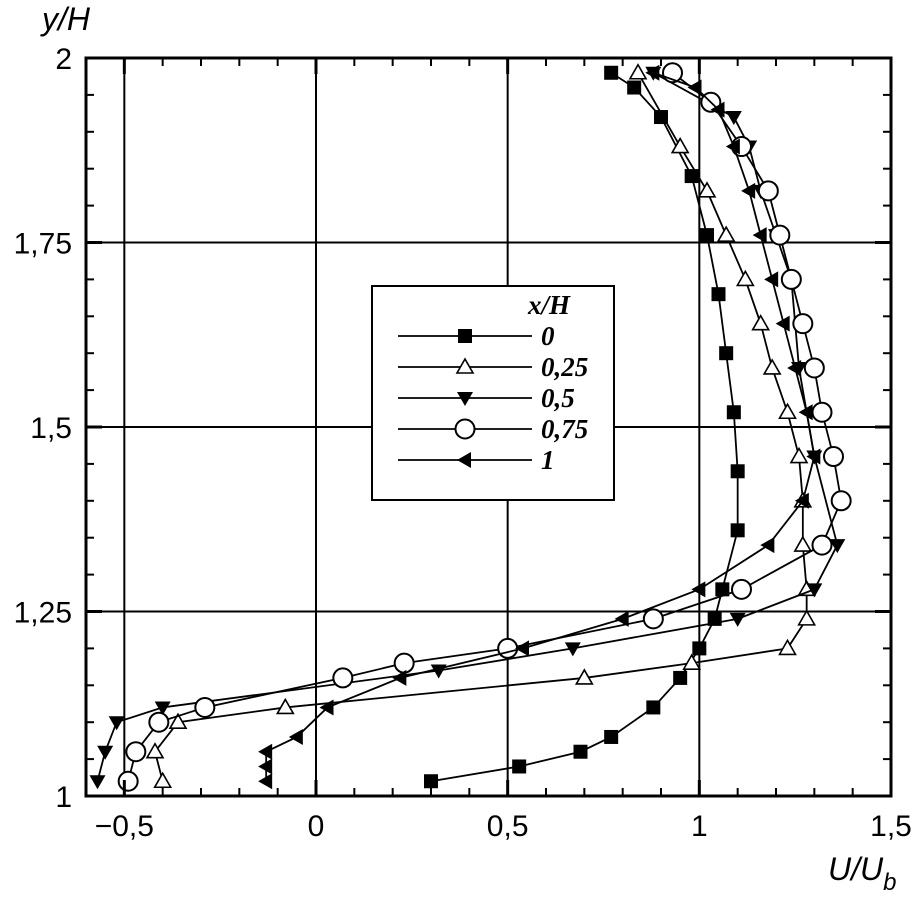  What do you see at coordinates (124, 826) in the screenshot?
I see `x-tick-label: −0,5` at bounding box center [124, 826].